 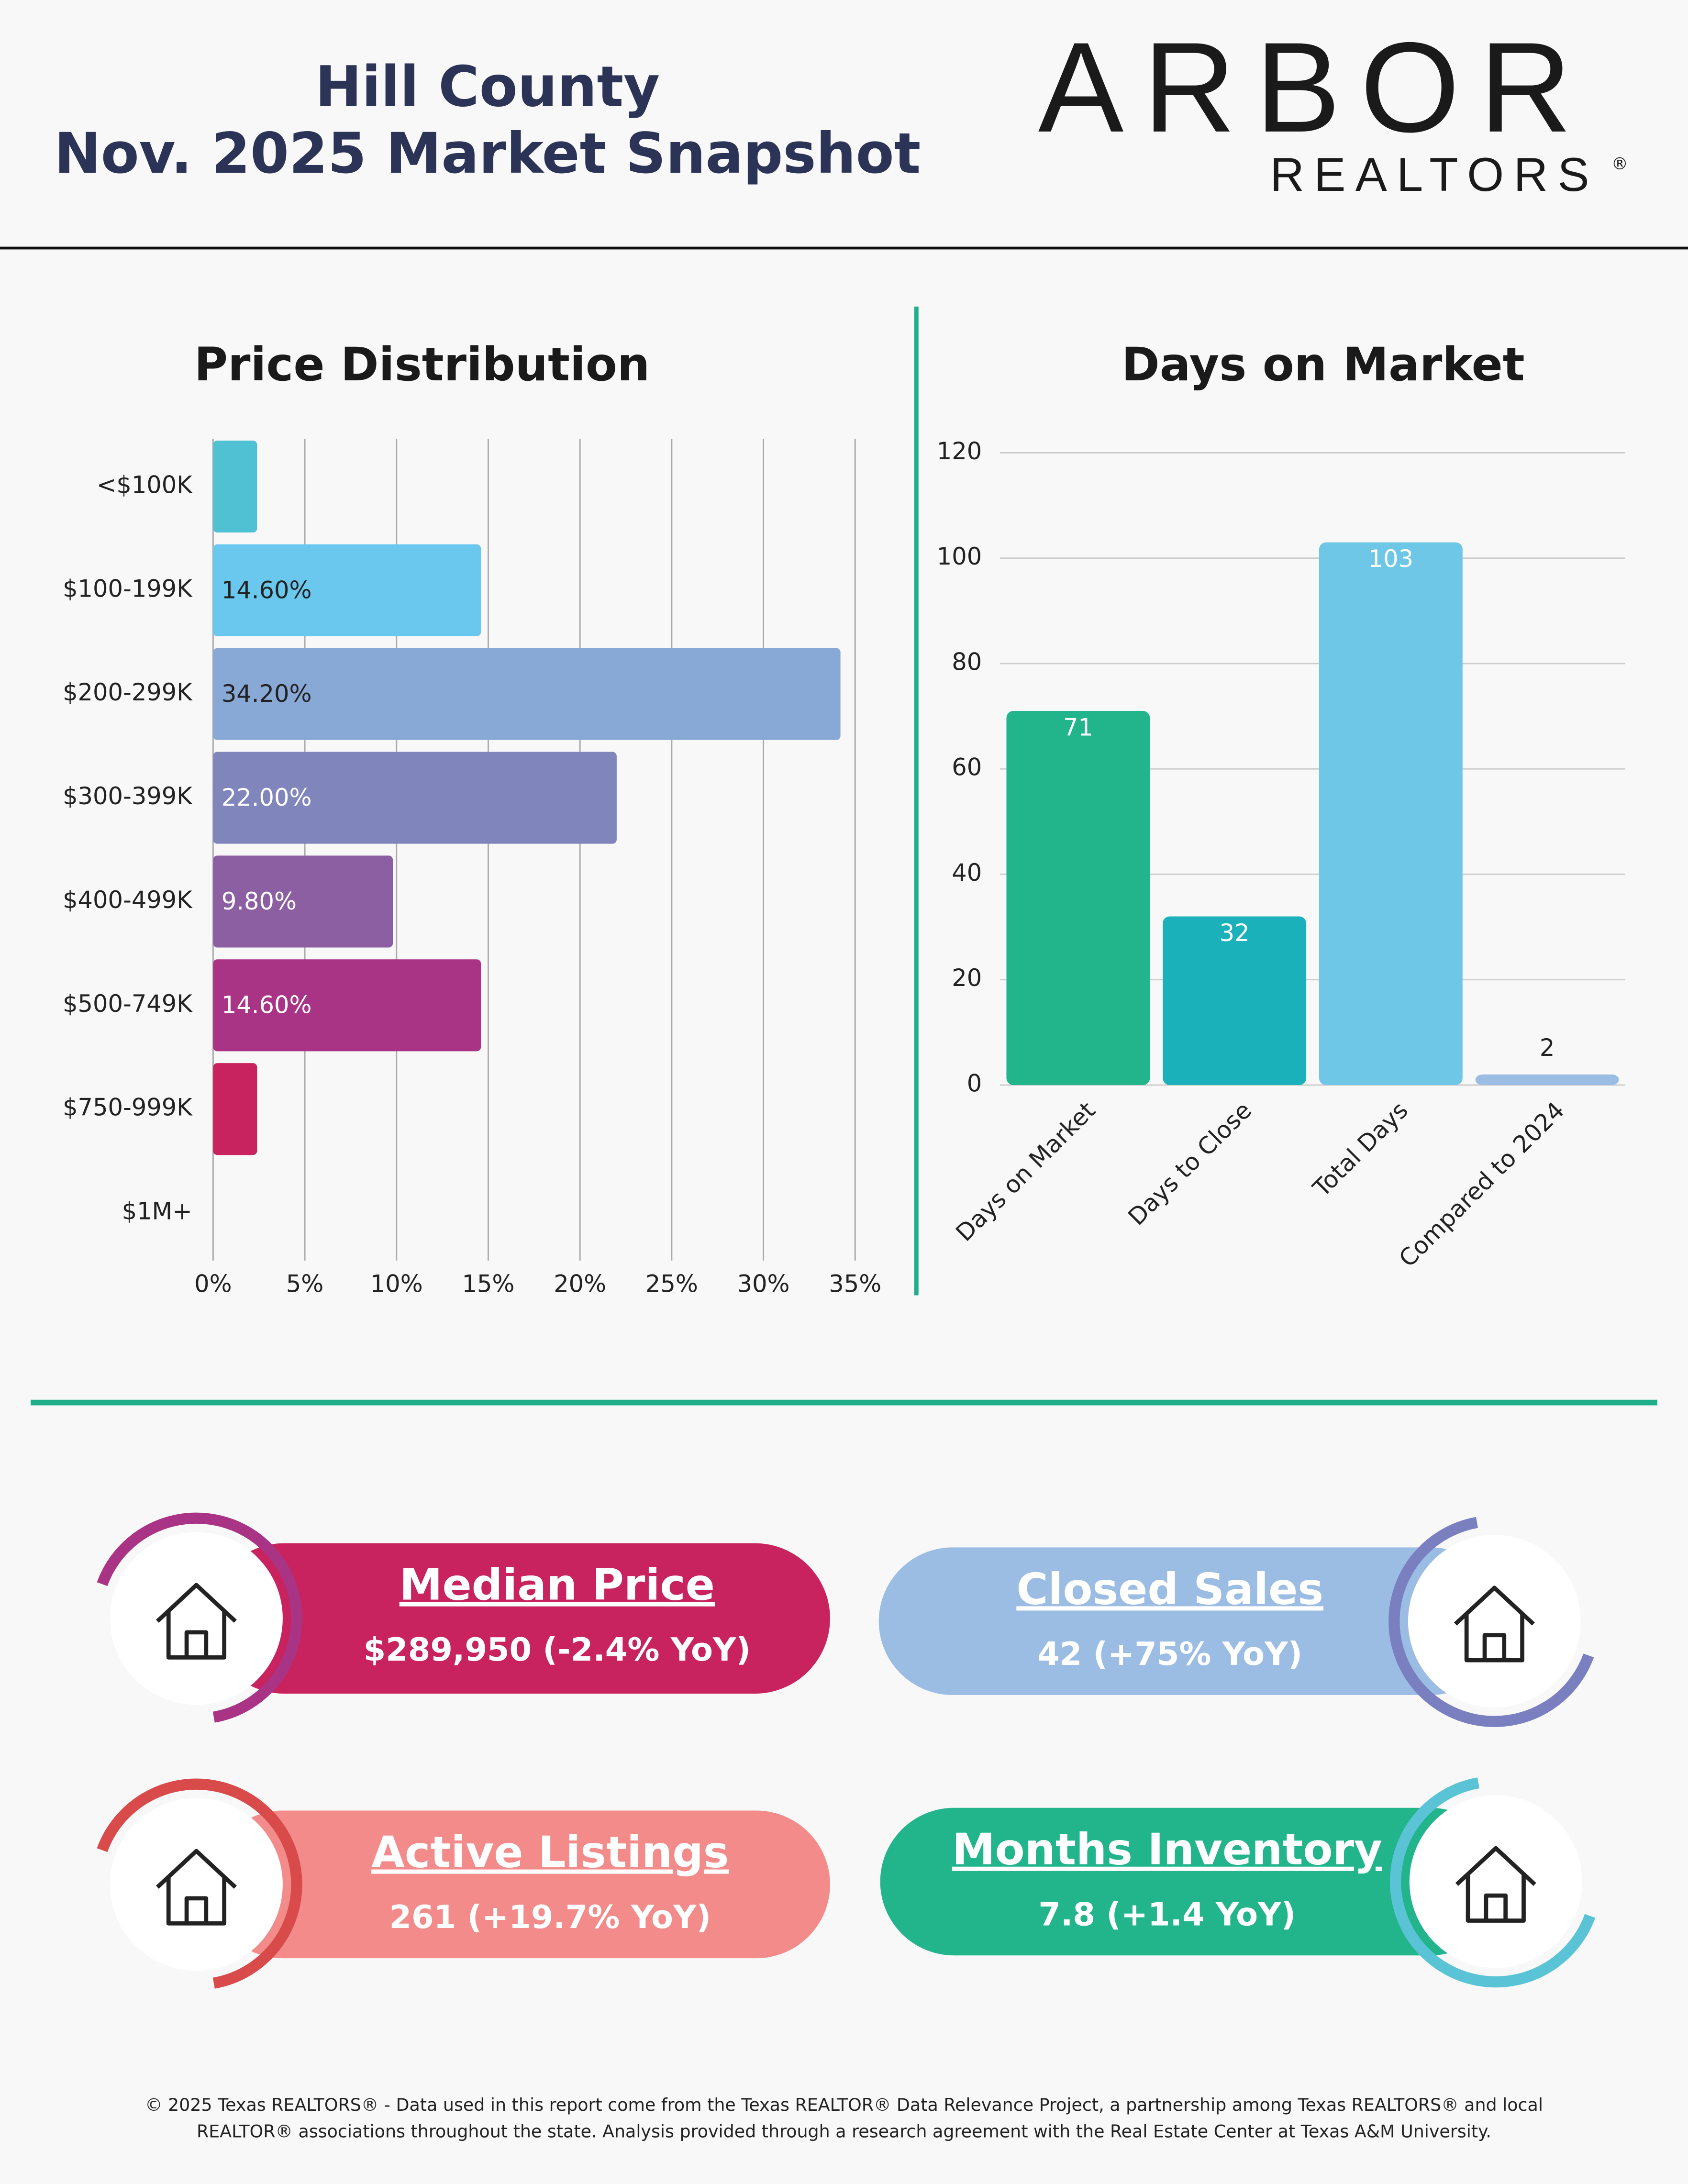 I want to click on y-tick-label: 100, so click(x=959, y=556).